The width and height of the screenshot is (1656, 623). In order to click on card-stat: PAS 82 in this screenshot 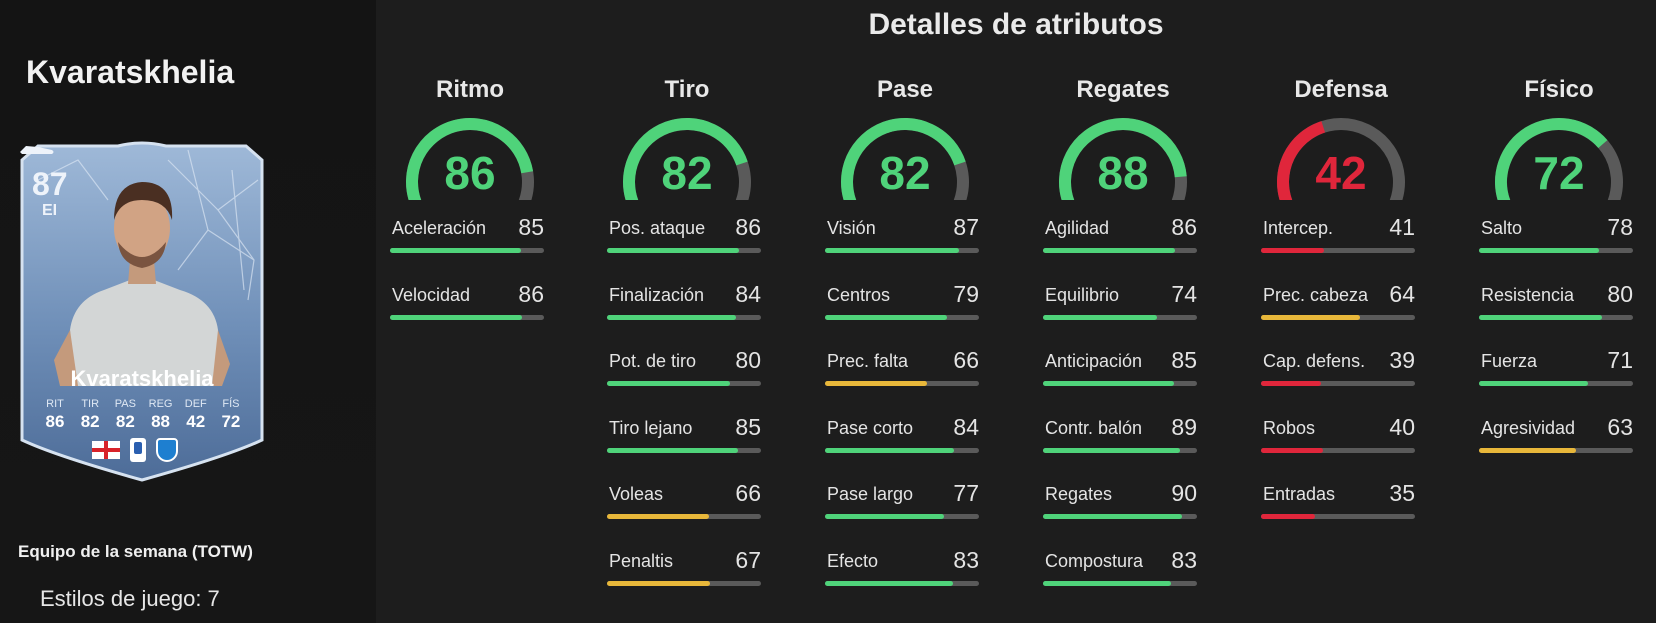, I will do `click(125, 415)`.